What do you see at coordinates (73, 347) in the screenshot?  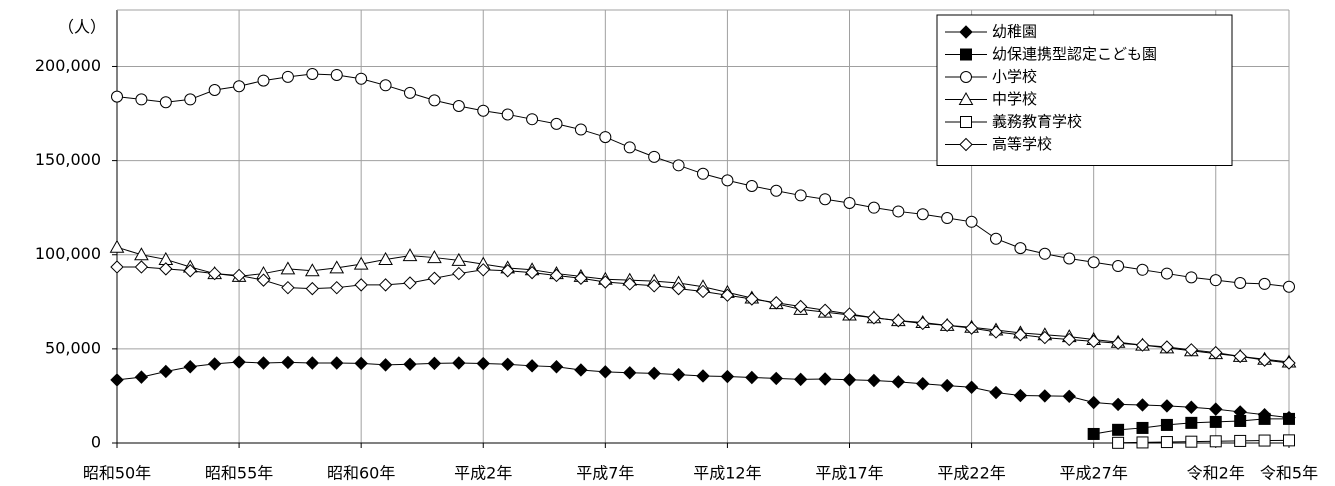 I see `y-tick-label: 50,000` at bounding box center [73, 347].